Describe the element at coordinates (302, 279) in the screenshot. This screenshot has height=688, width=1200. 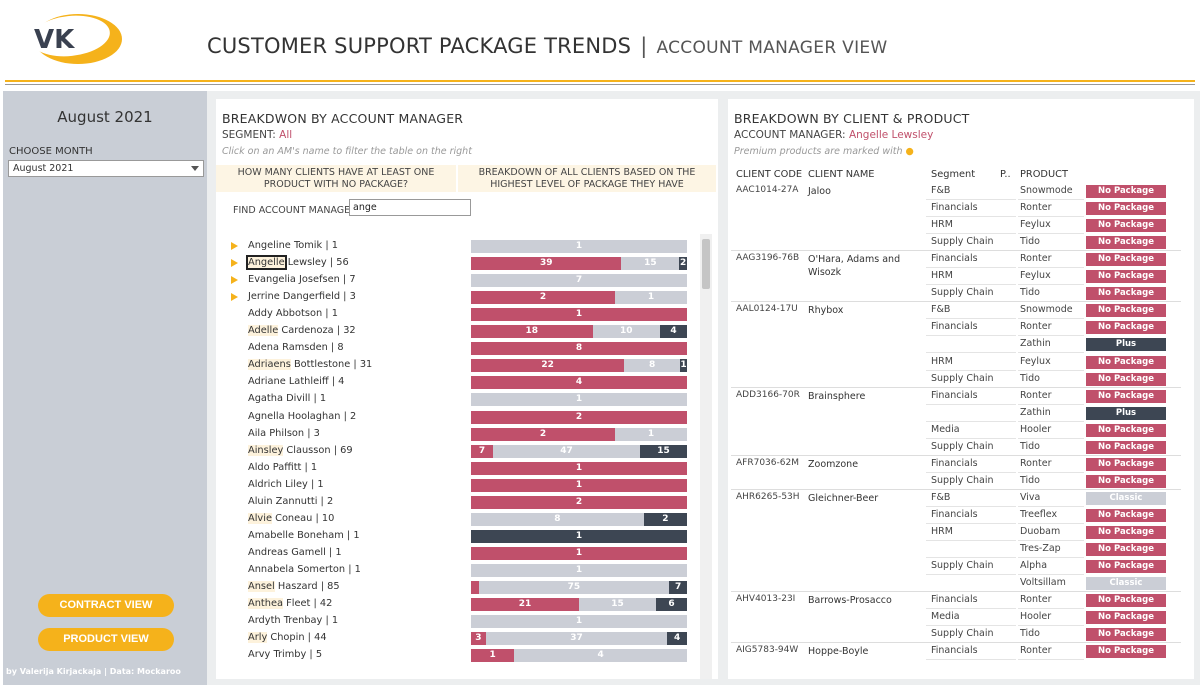
I see `am-name: Evangelia Josefsen | 7` at that location.